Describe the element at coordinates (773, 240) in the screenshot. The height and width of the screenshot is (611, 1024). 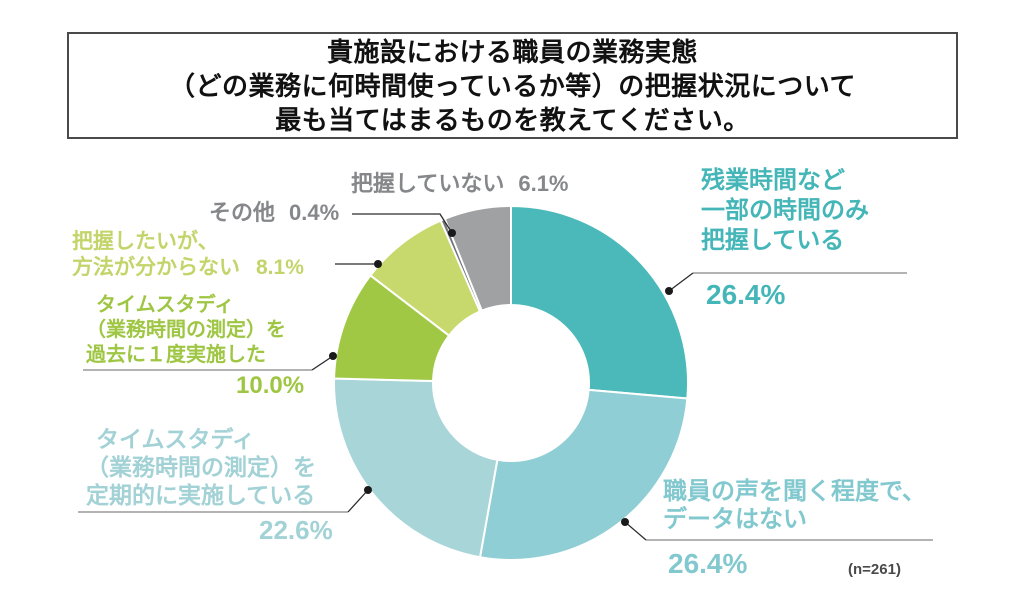
I see `callout-zangyou-line3: 把握している` at that location.